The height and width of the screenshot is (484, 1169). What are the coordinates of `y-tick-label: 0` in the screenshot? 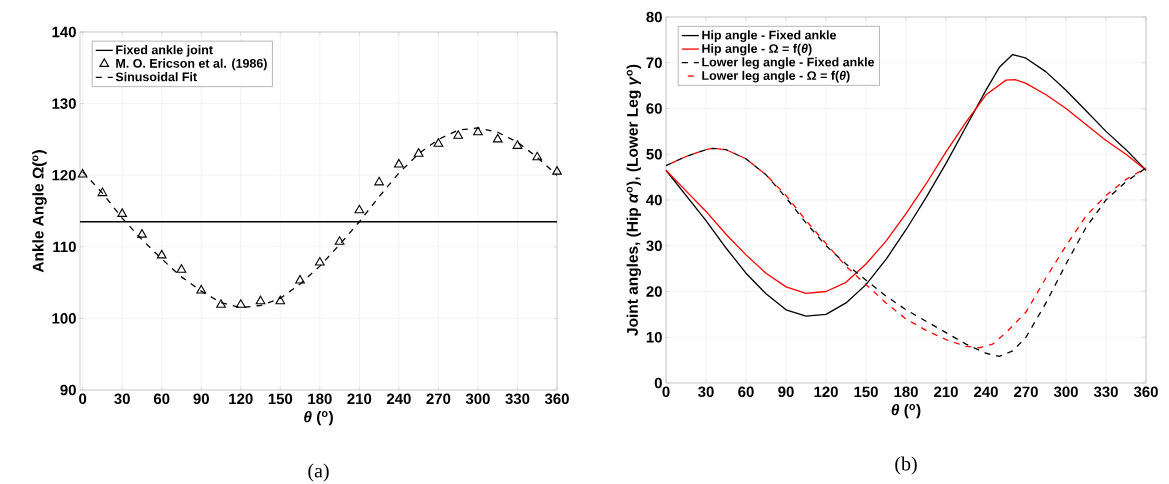 It's located at (658, 383).